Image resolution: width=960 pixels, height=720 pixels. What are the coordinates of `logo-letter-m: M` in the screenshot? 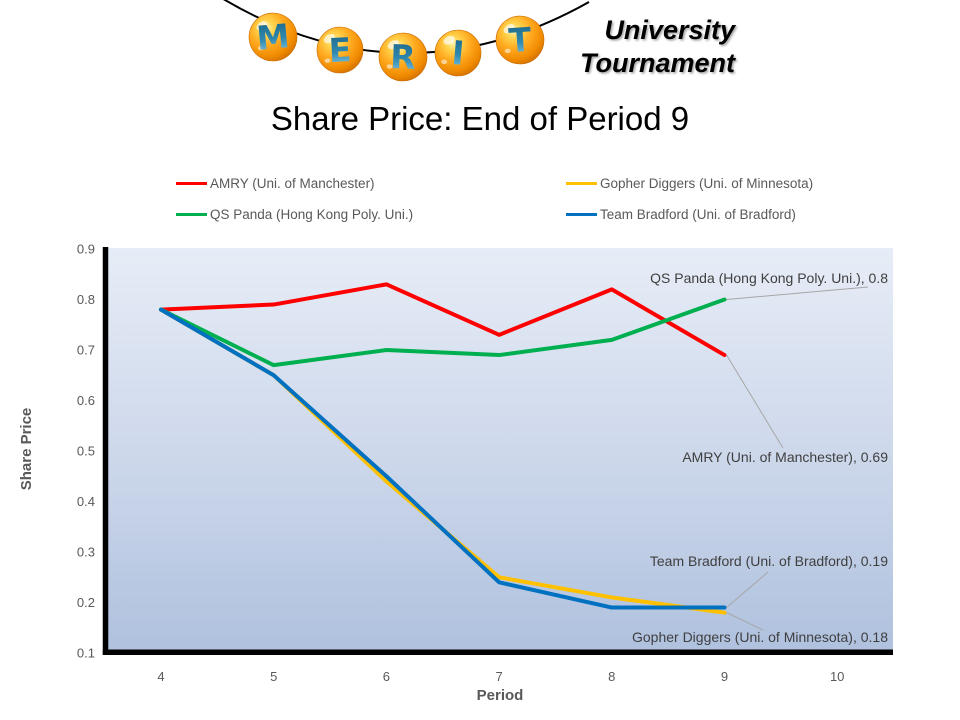 It's located at (273, 37).